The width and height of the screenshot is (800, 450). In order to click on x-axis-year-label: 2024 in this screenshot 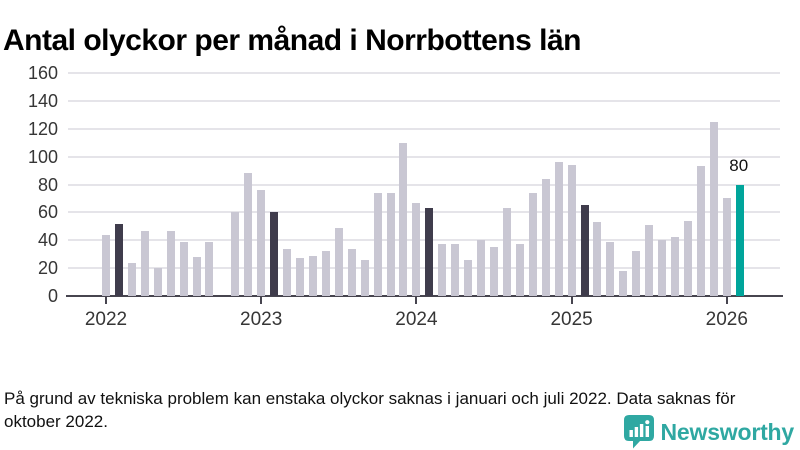, I will do `click(416, 319)`.